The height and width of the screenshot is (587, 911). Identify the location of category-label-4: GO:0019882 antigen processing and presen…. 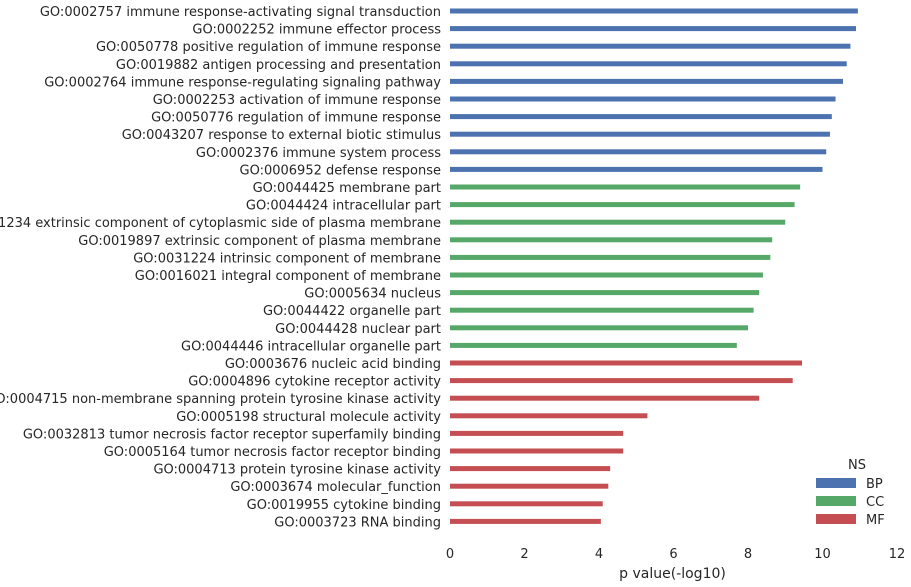
(278, 65).